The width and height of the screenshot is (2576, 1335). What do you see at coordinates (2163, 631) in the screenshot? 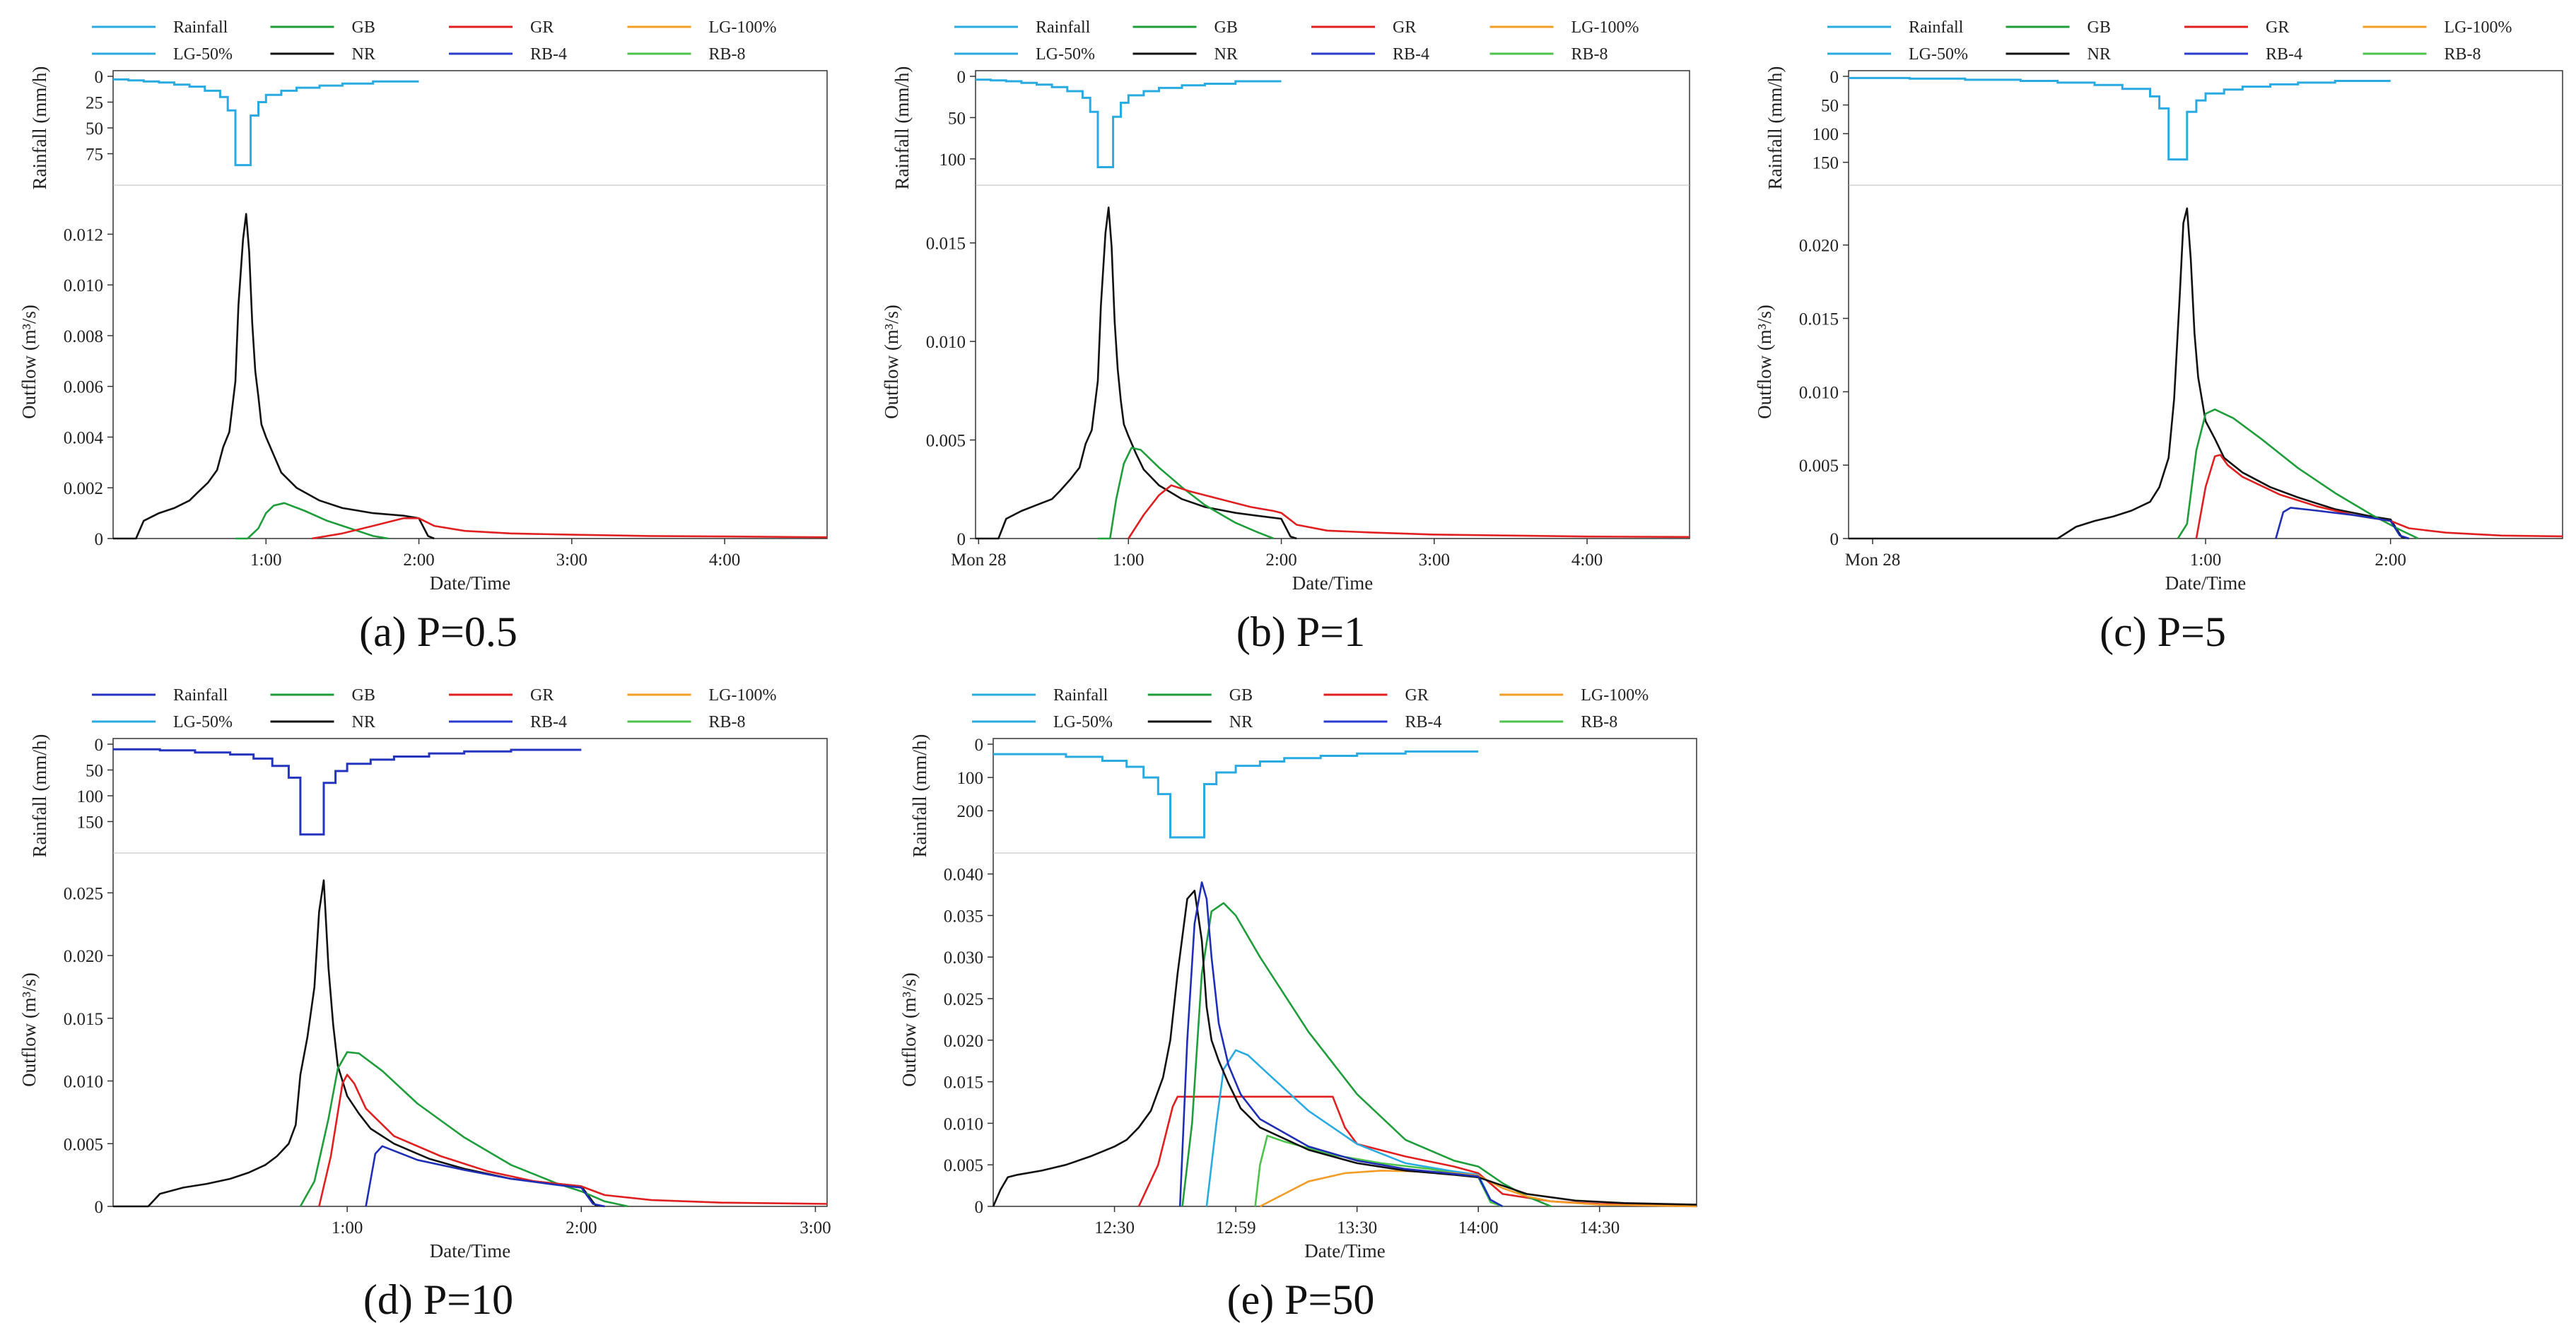
I see `caption-c: (c) P=5` at bounding box center [2163, 631].